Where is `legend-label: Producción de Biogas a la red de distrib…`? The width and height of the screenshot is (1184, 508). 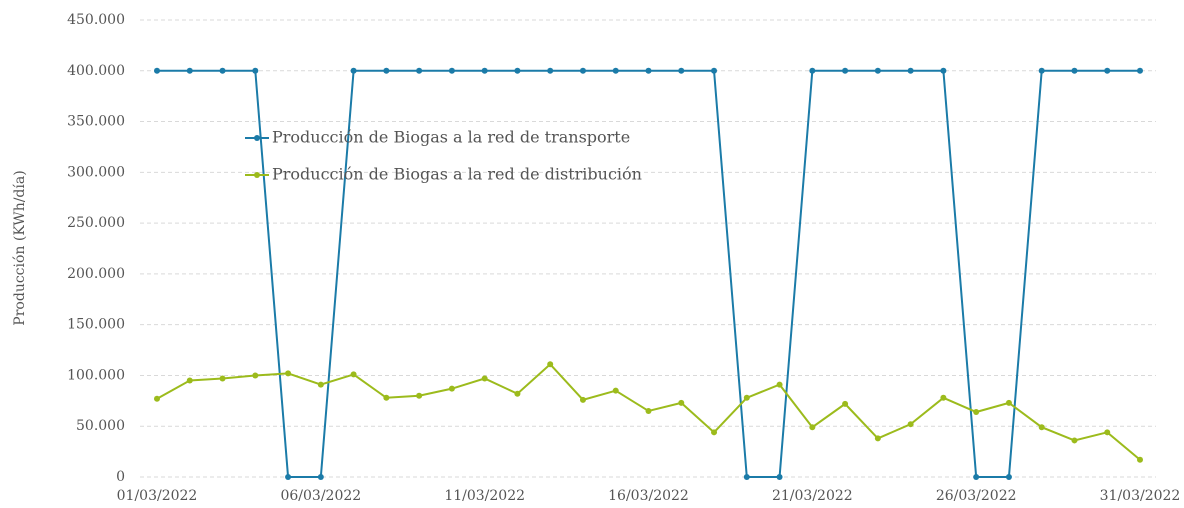 legend-label: Producción de Biogas a la red de distrib… is located at coordinates (457, 174).